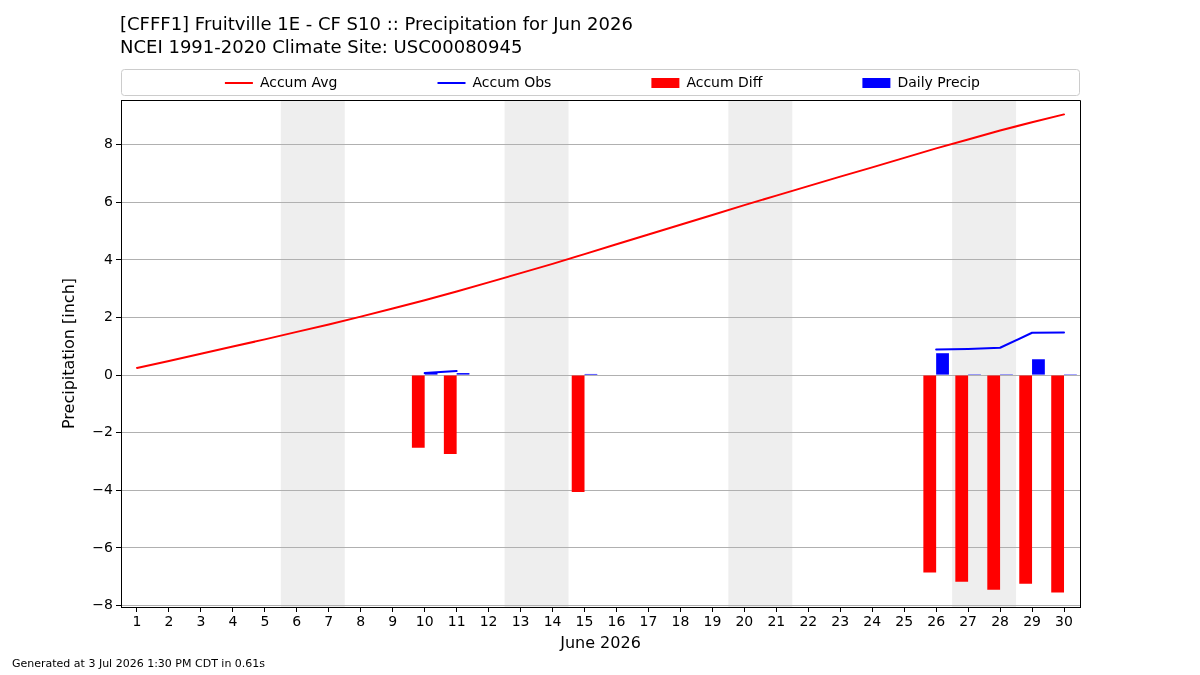 The height and width of the screenshot is (675, 1200). What do you see at coordinates (201, 621) in the screenshot?
I see `x-tick-label: 3` at bounding box center [201, 621].